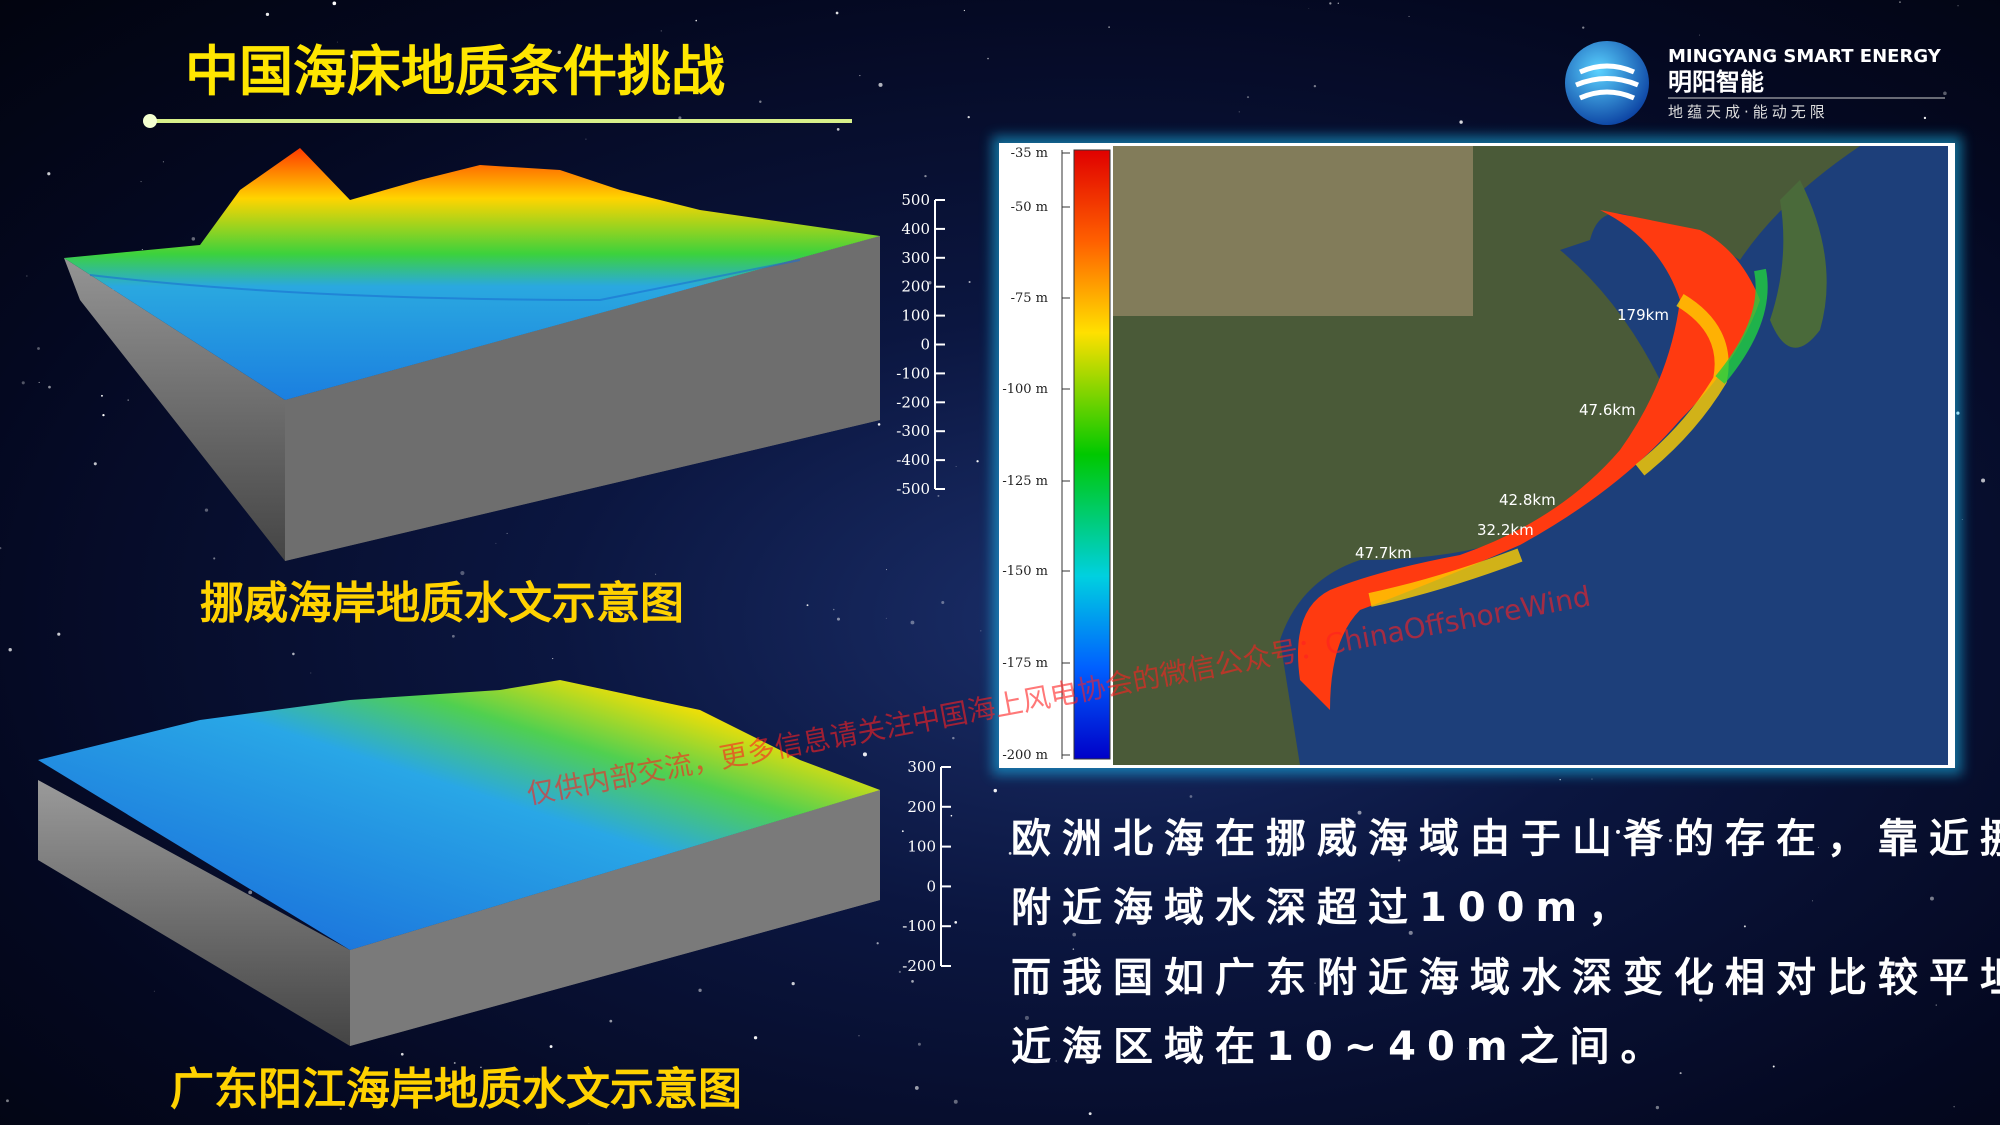  I want to click on colorbar-label: -50 m, so click(1029, 207).